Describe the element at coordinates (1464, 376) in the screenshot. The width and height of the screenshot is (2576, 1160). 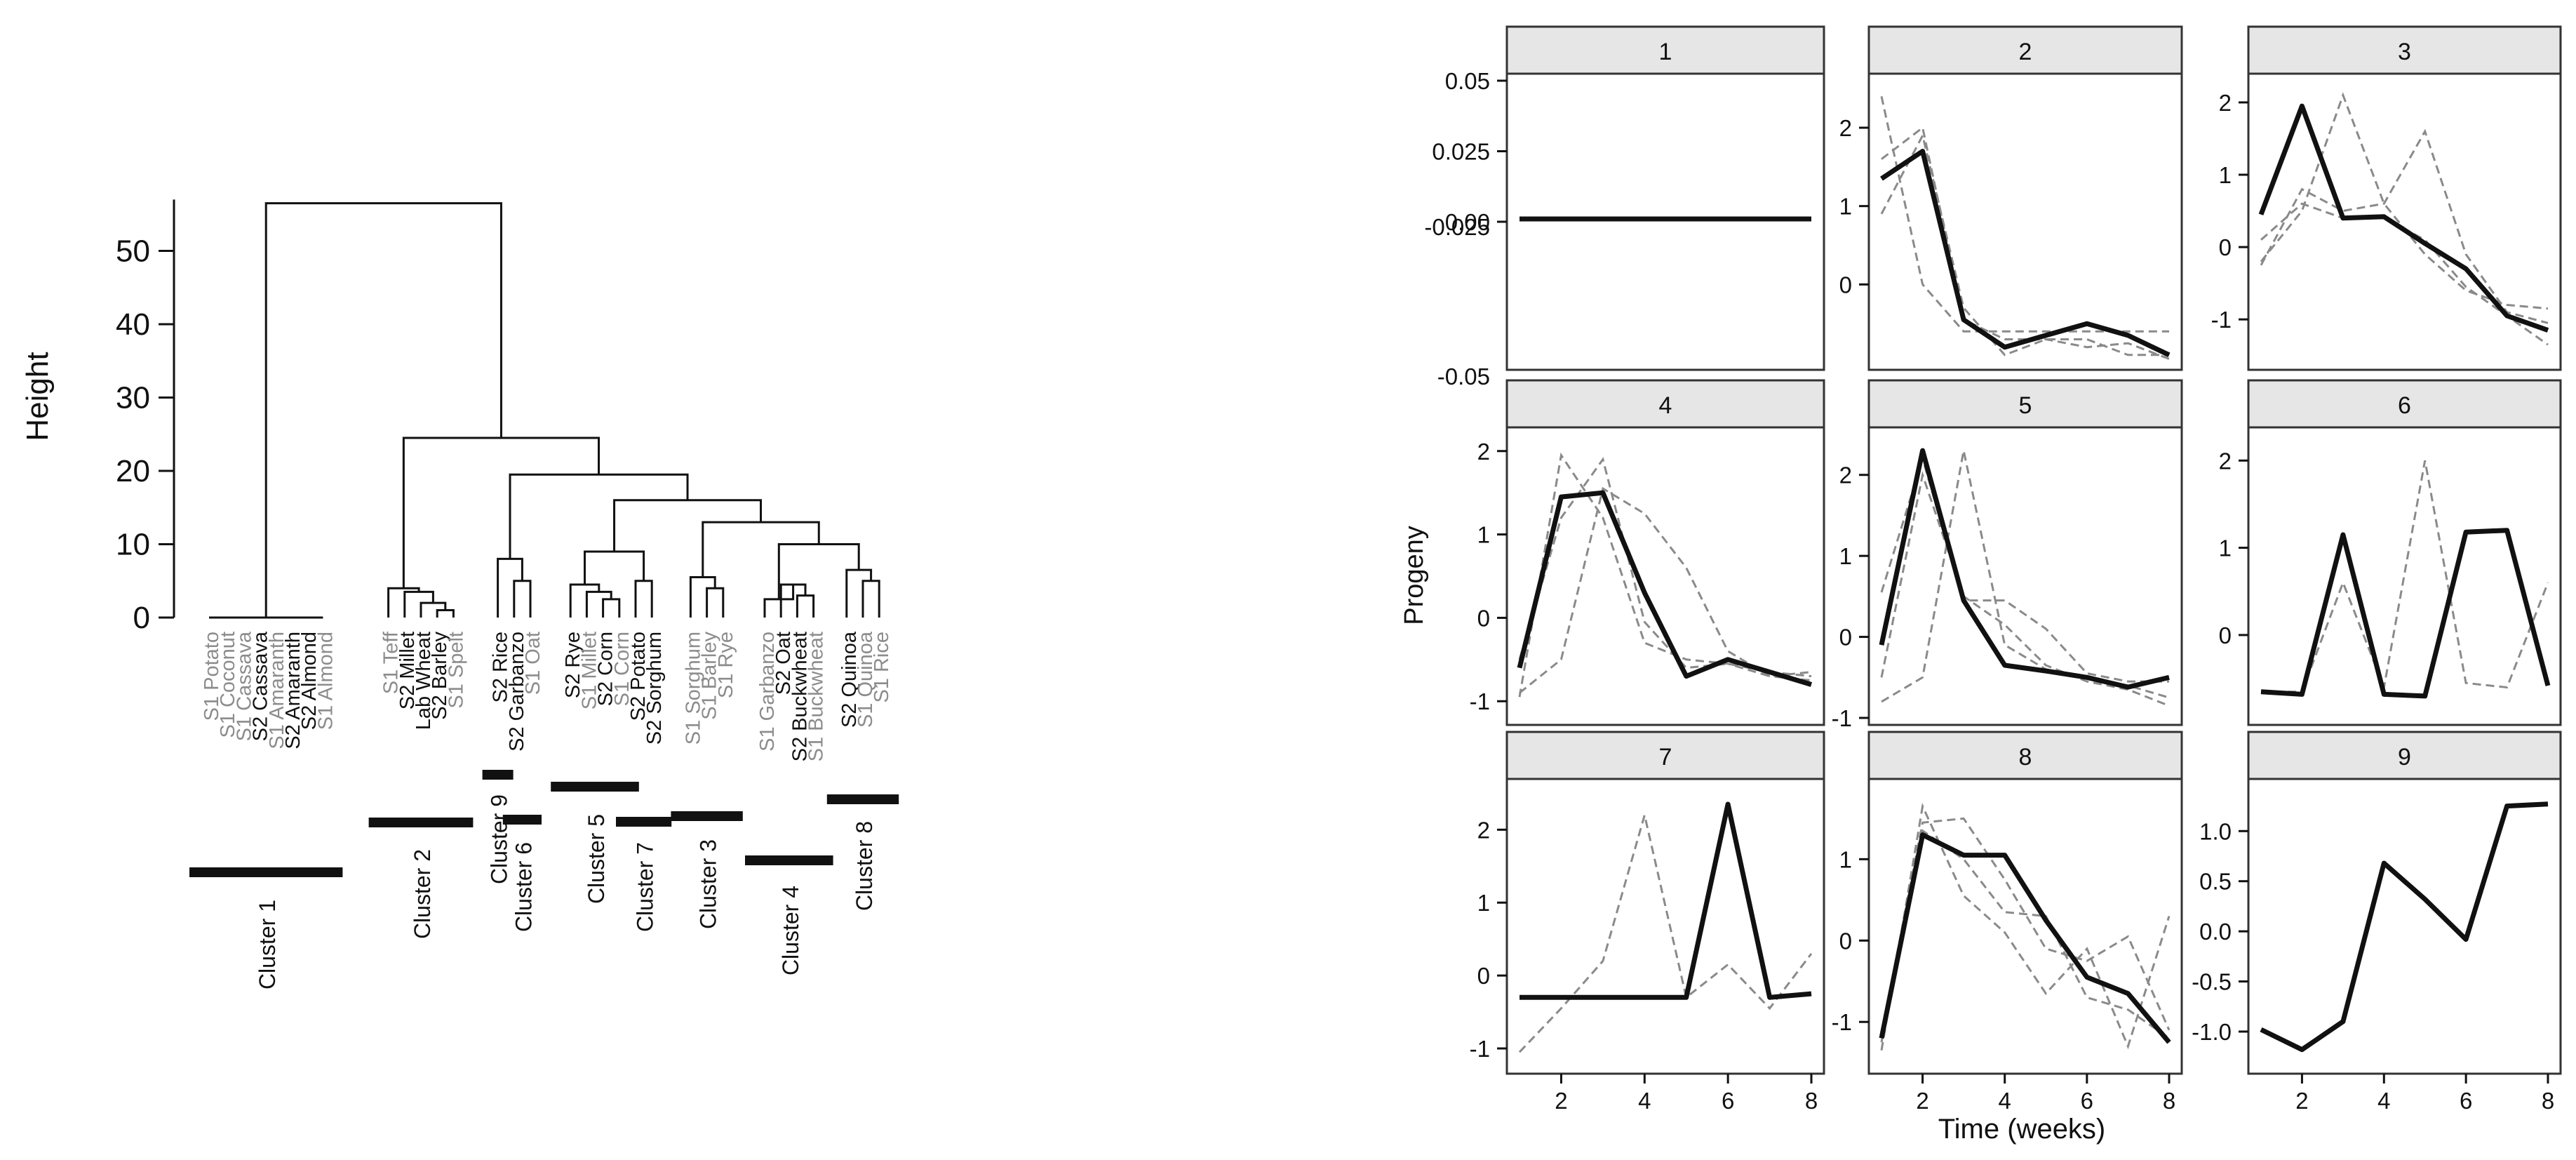
I see `panel-y-tick-label: -0.05` at that location.